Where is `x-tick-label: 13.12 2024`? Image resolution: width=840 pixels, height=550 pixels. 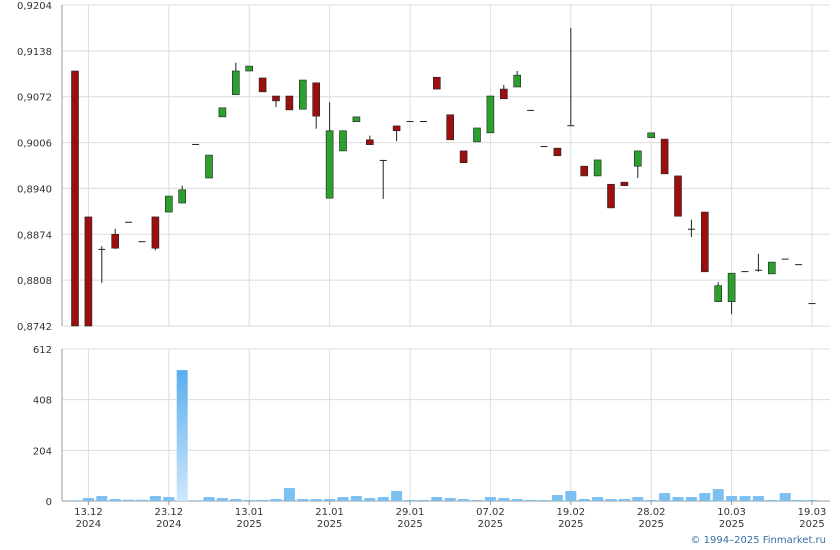
x-tick-label: 13.12 2024 is located at coordinates (88, 518).